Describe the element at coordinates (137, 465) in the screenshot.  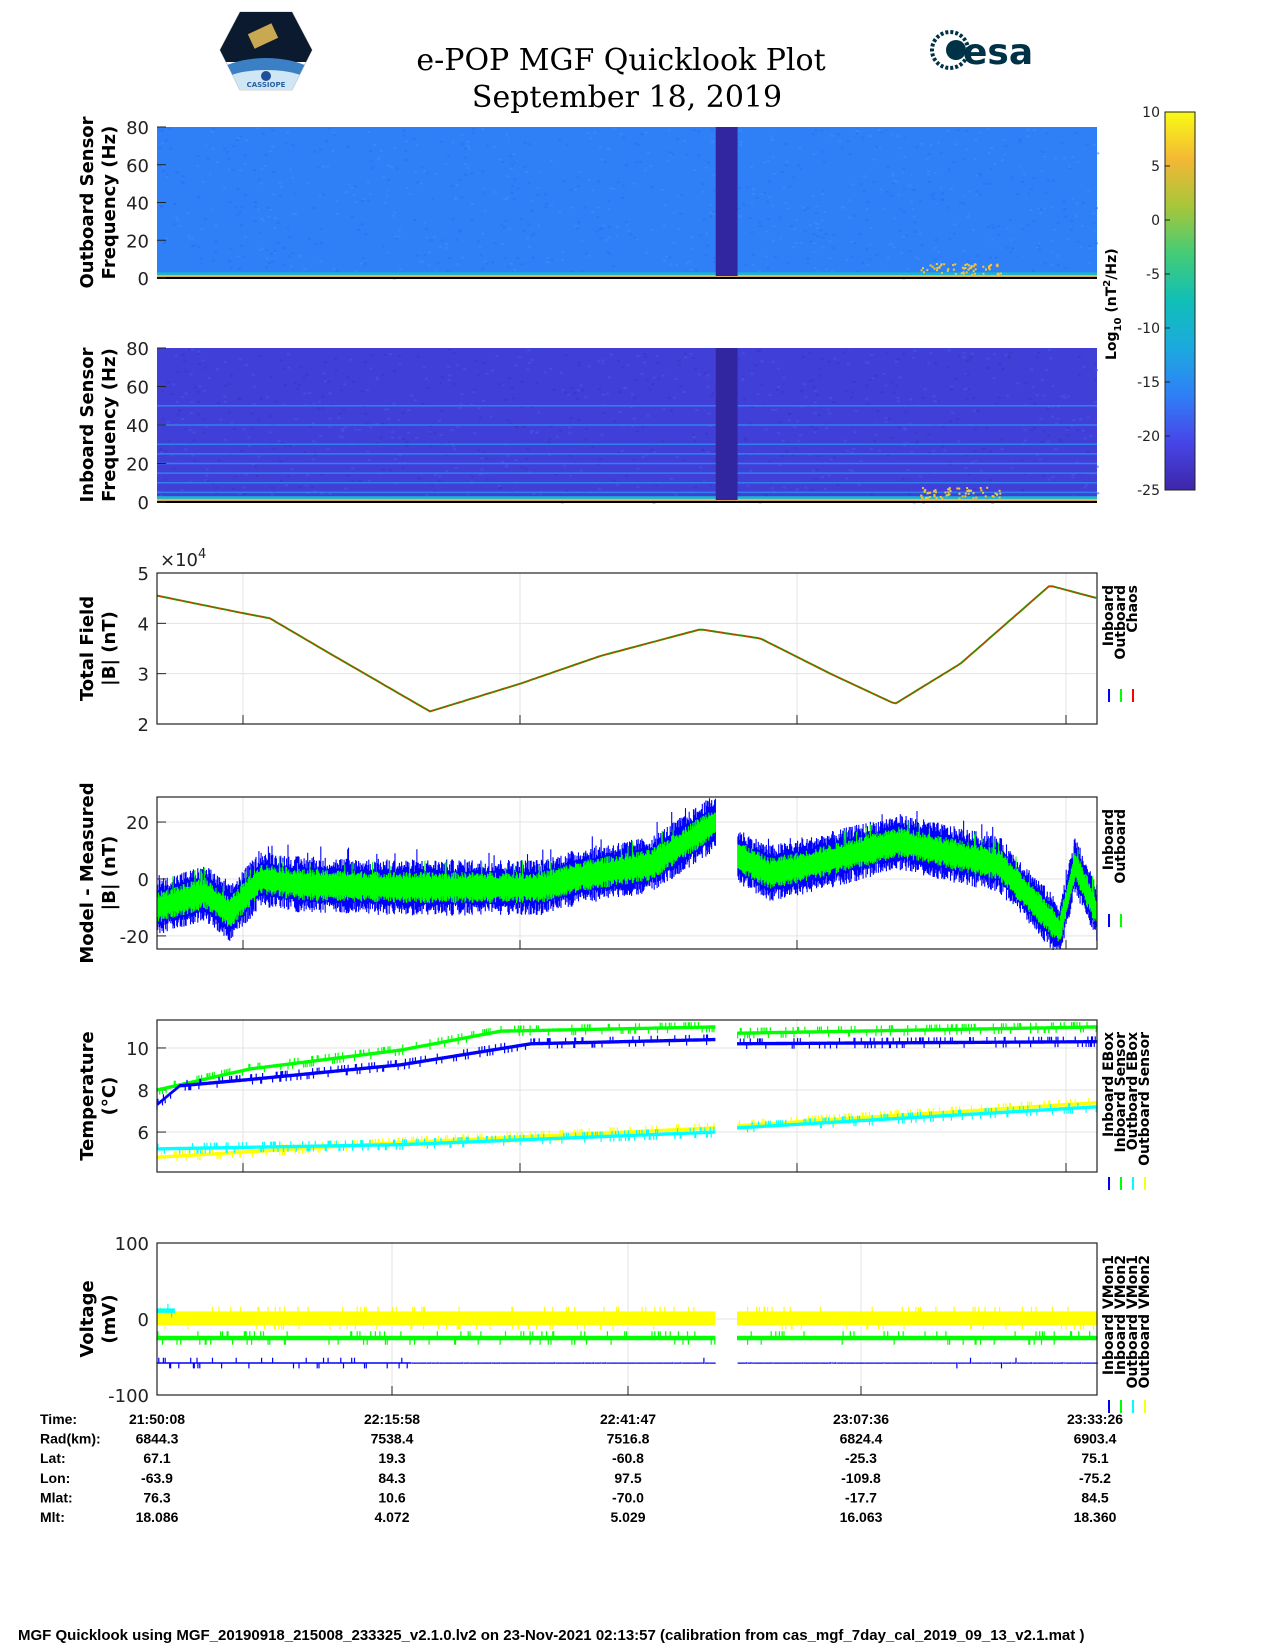
I see `y-tick-label: 20` at that location.